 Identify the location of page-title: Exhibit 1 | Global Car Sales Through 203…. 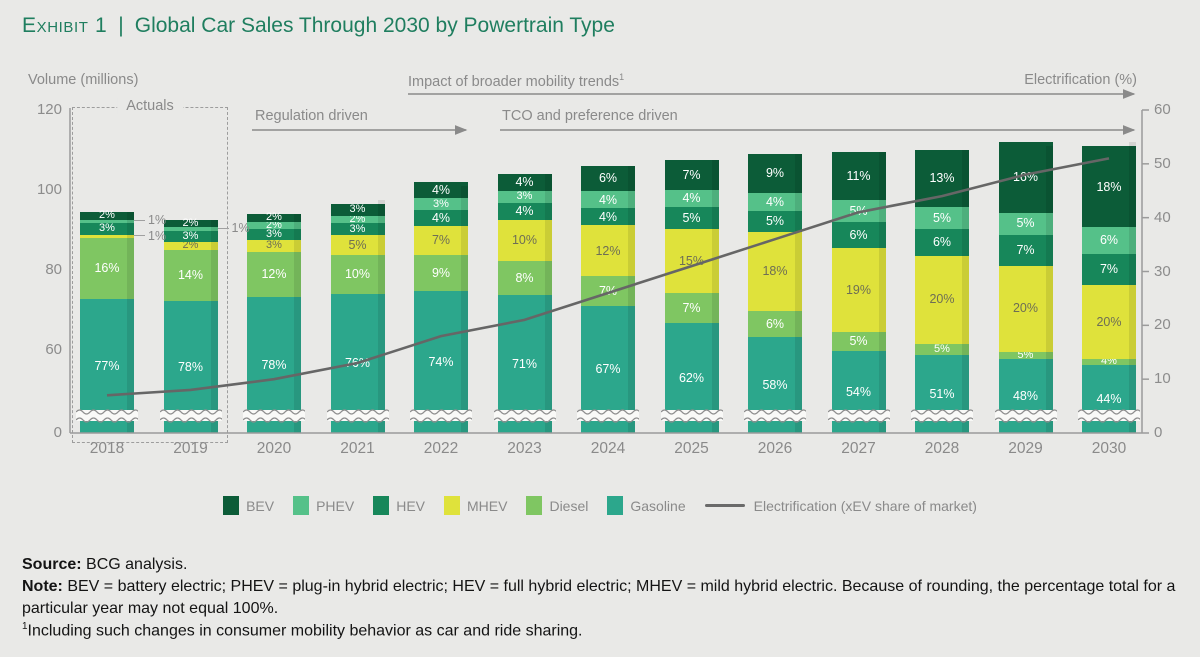
(318, 26).